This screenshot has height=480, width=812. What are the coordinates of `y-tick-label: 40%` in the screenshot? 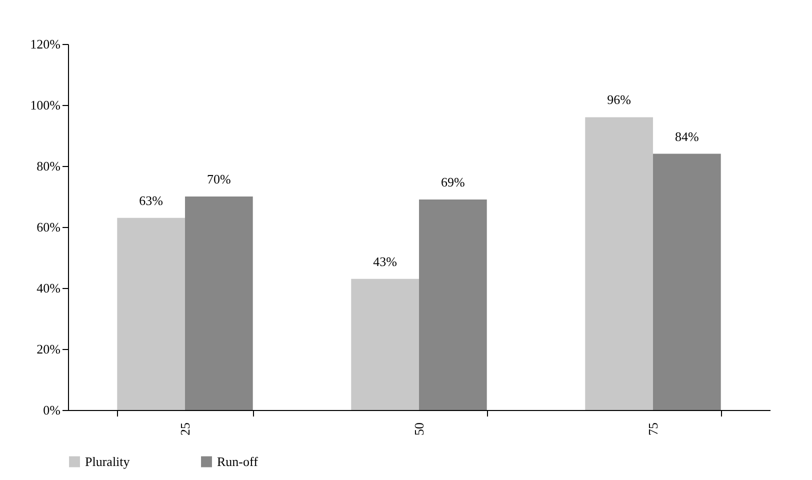 It's located at (48, 288).